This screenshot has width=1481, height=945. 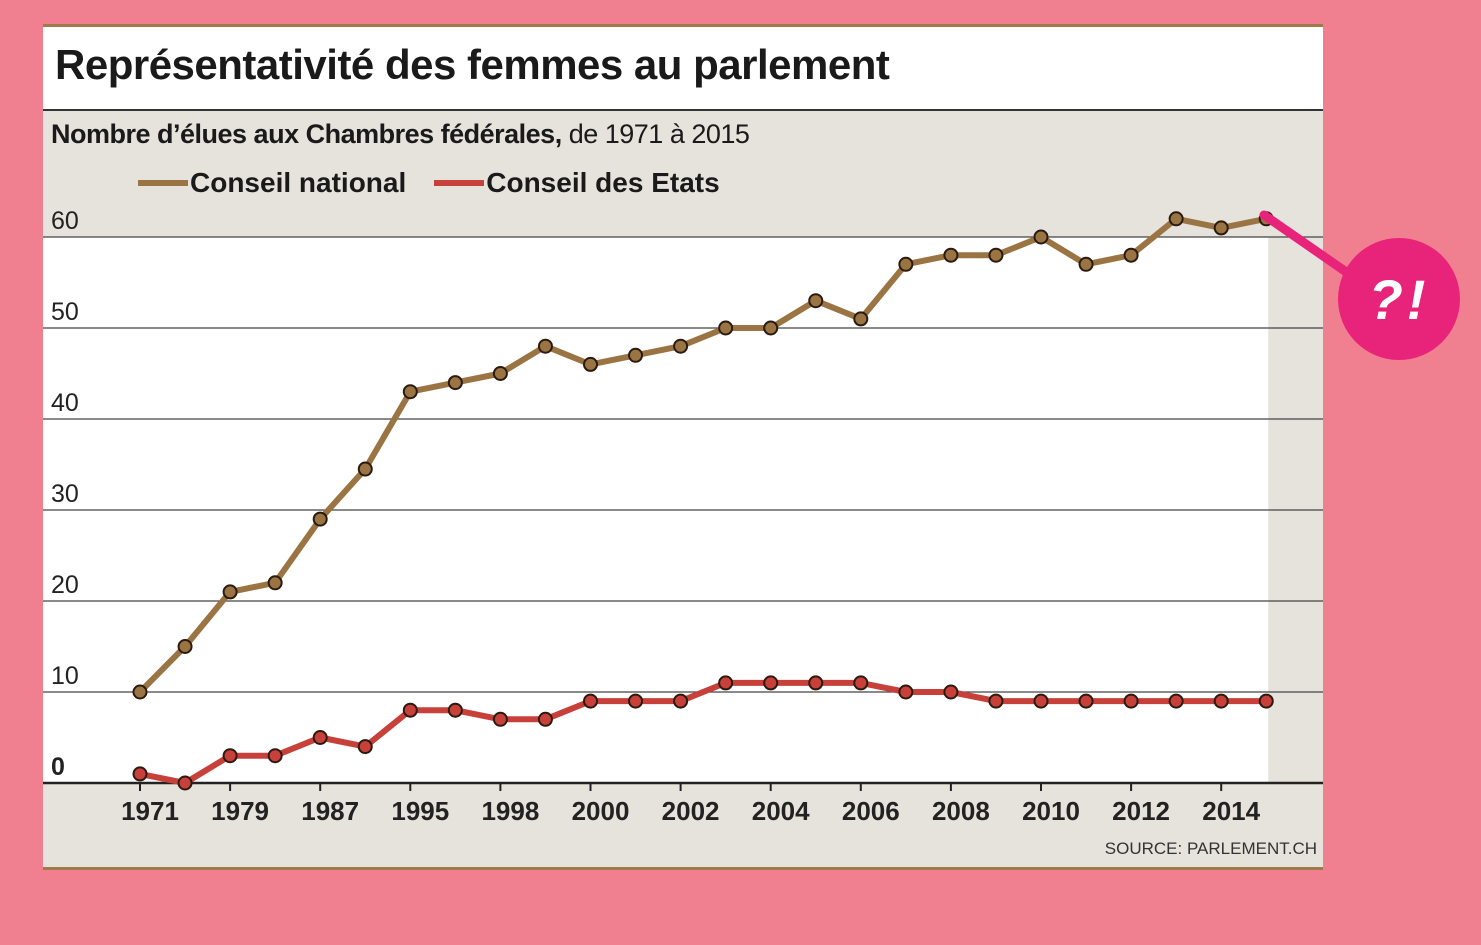 I want to click on x-tick-label-2008: 2008, so click(x=961, y=811).